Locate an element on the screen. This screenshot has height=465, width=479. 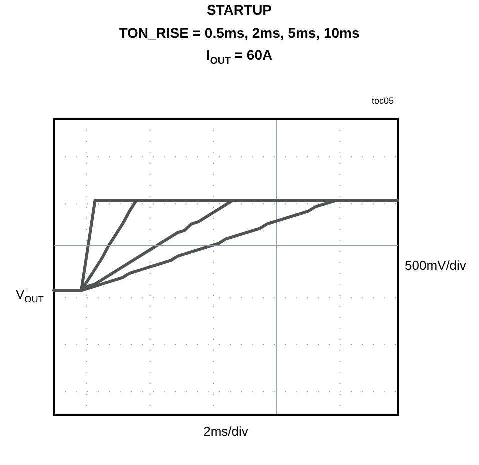
text: V$_{OUT}$ is located at coordinates (30, 296).